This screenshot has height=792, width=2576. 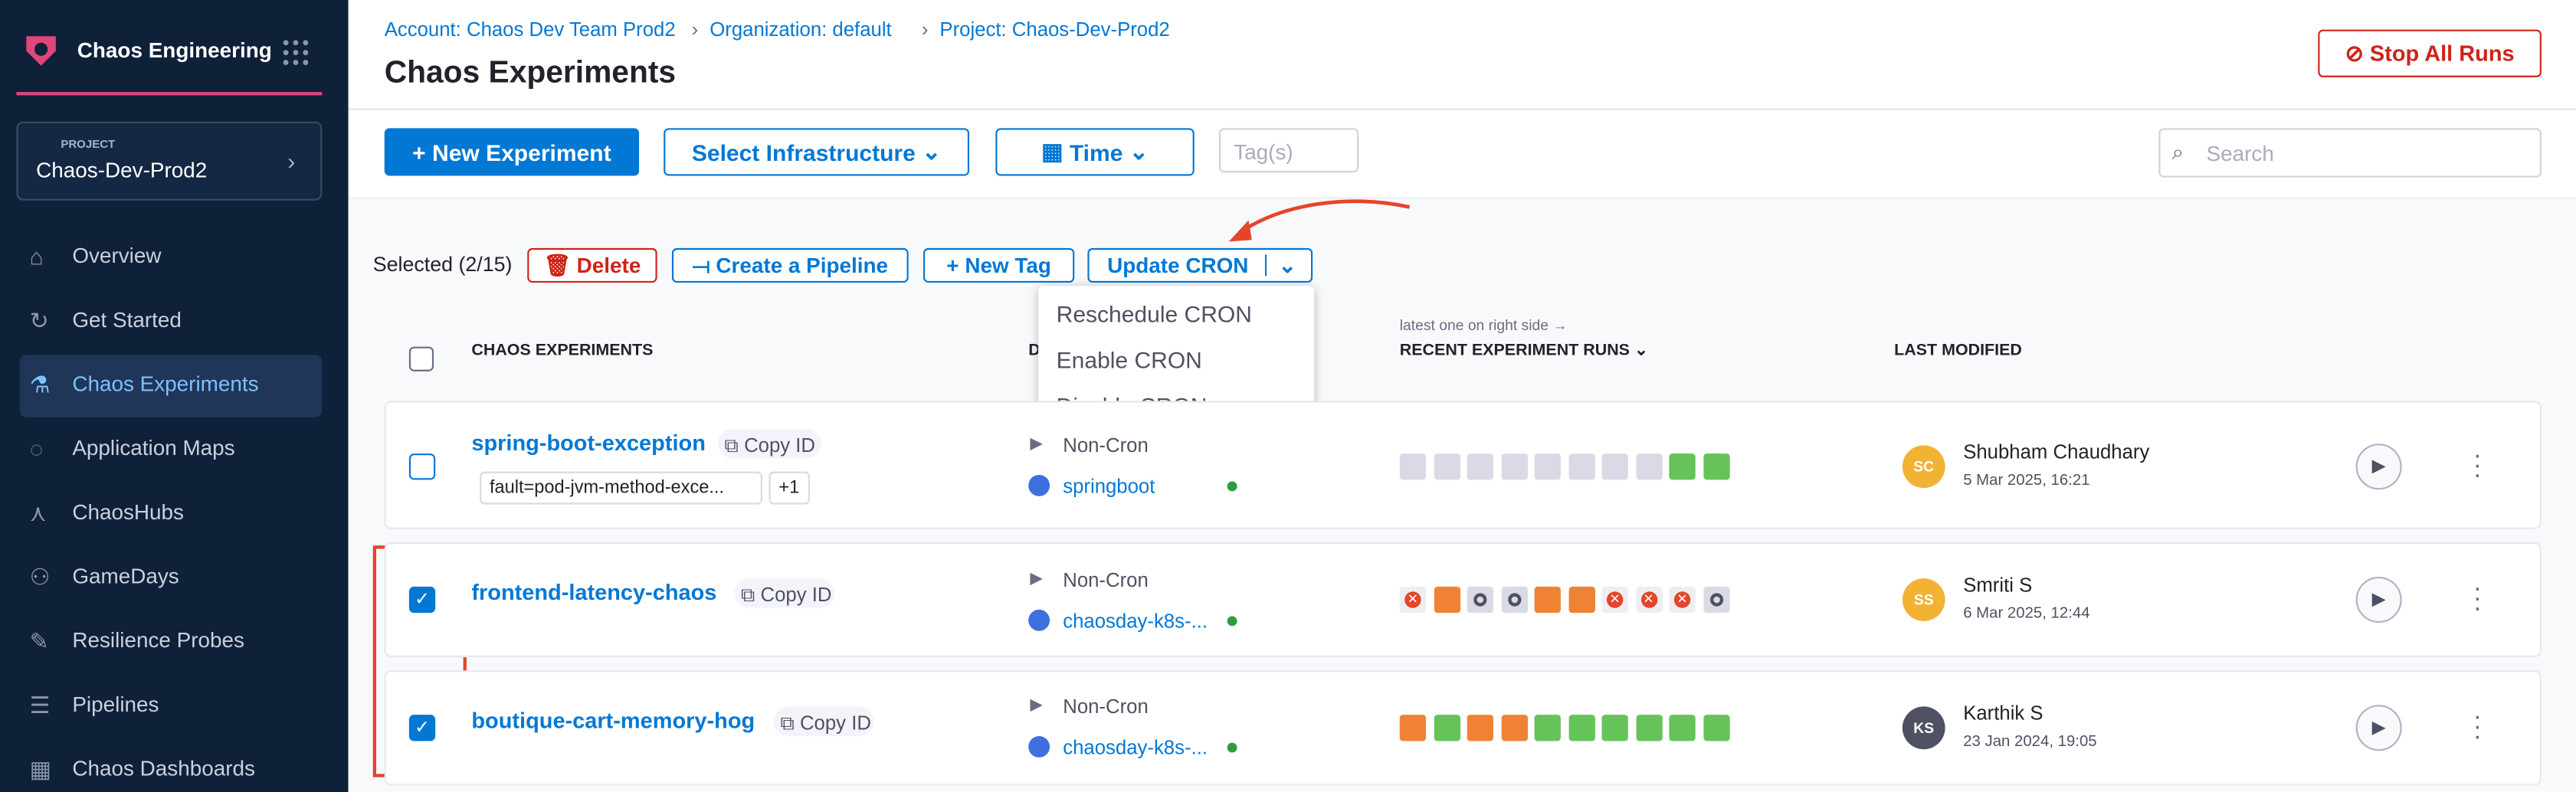 I want to click on initials: SC, so click(x=1924, y=466).